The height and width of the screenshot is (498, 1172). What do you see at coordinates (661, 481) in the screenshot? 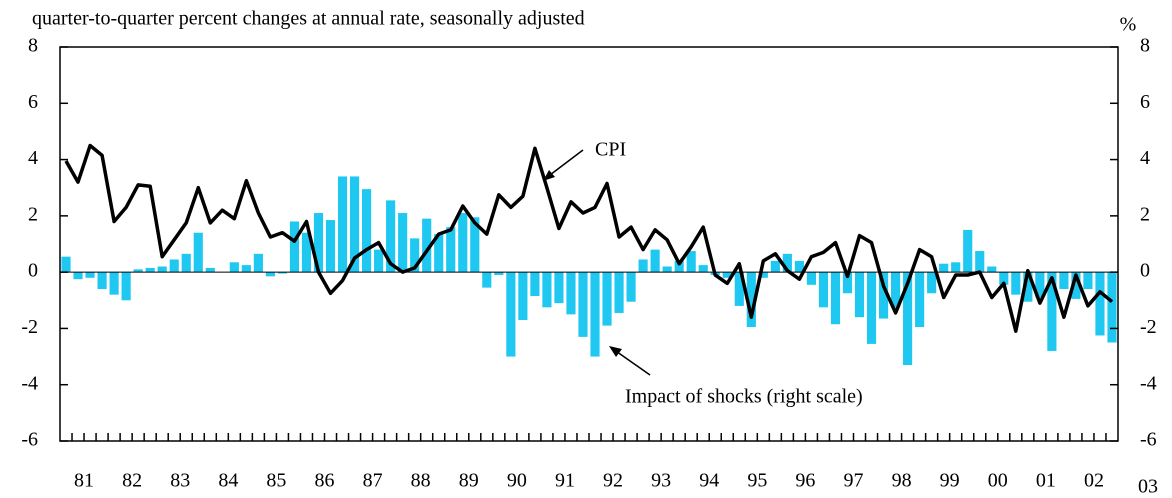
I see `x-tick-label: 93` at bounding box center [661, 481].